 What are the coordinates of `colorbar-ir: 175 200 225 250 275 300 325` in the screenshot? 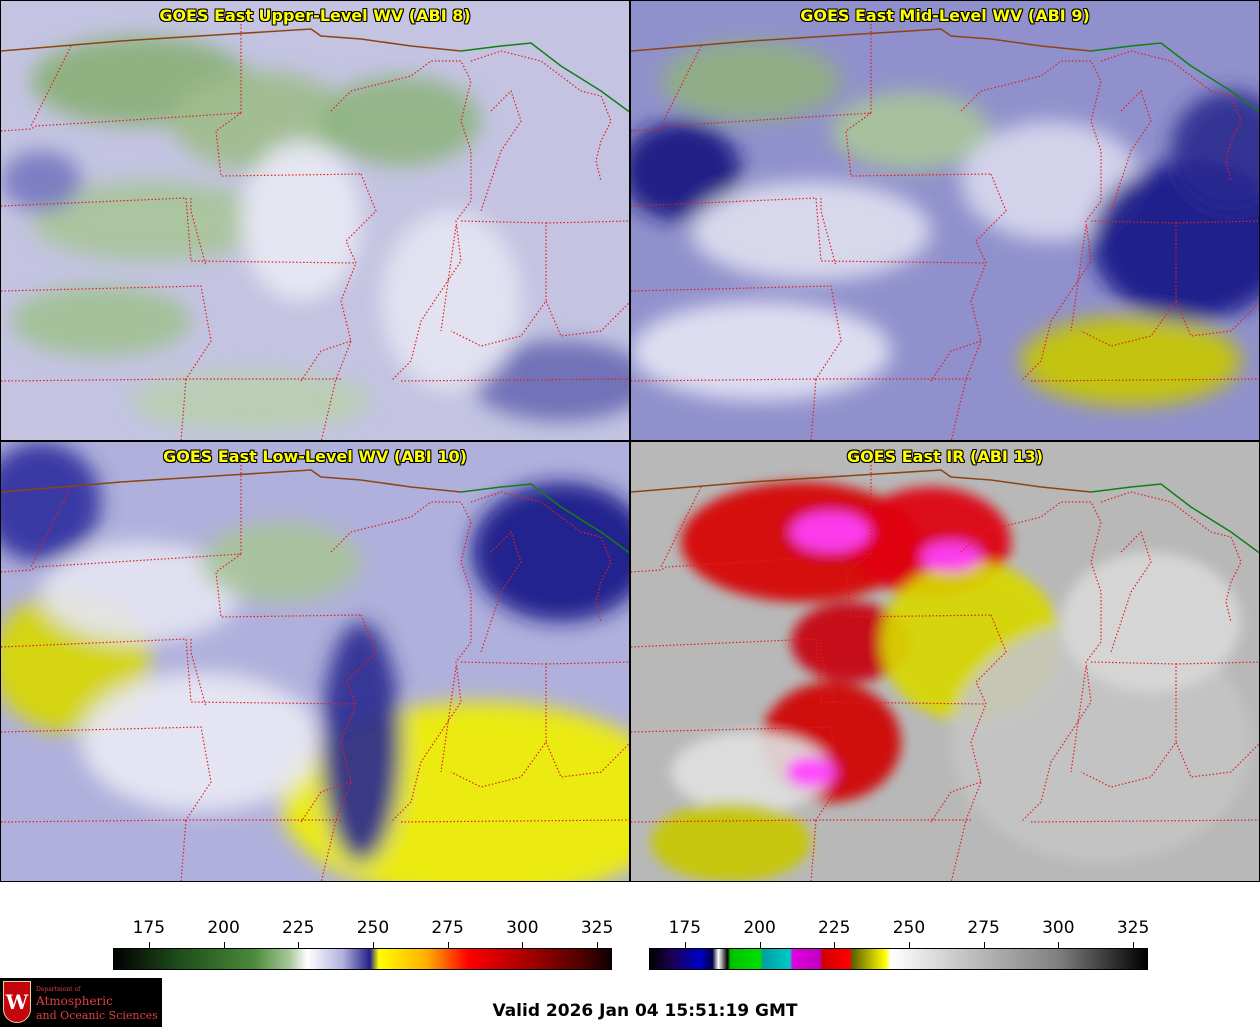 It's located at (899, 946).